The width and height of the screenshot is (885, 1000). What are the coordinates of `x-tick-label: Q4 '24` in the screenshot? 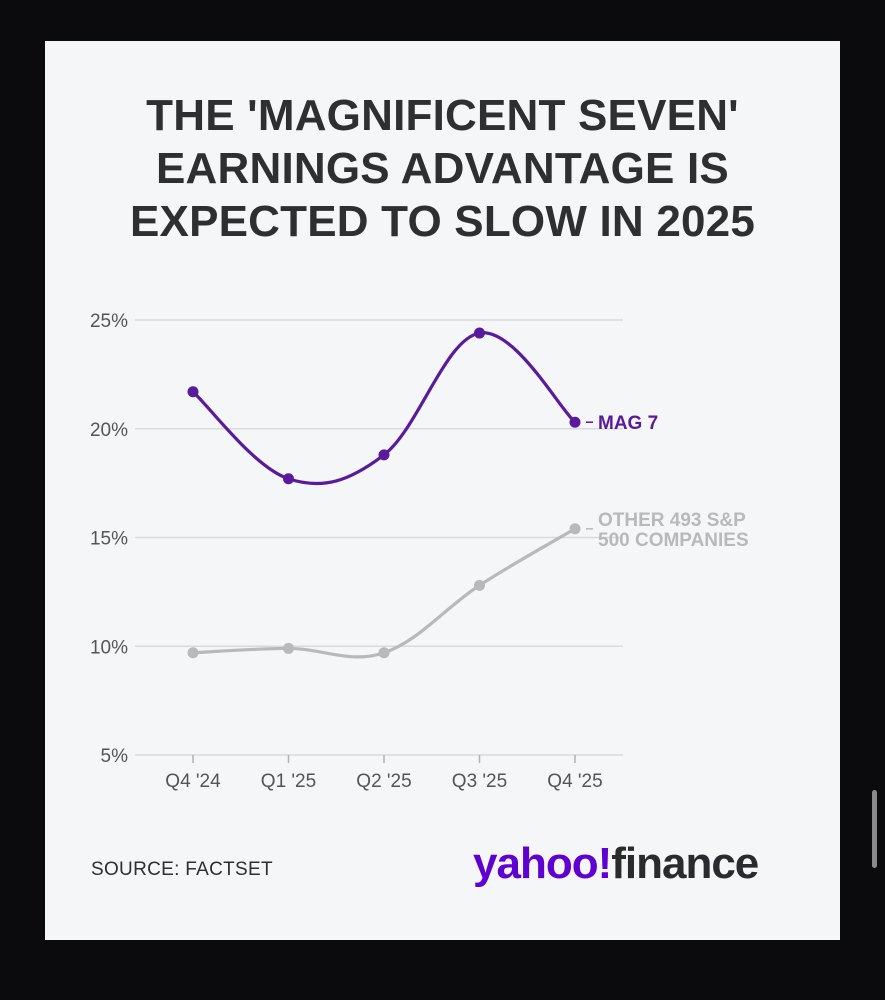 It's located at (193, 781).